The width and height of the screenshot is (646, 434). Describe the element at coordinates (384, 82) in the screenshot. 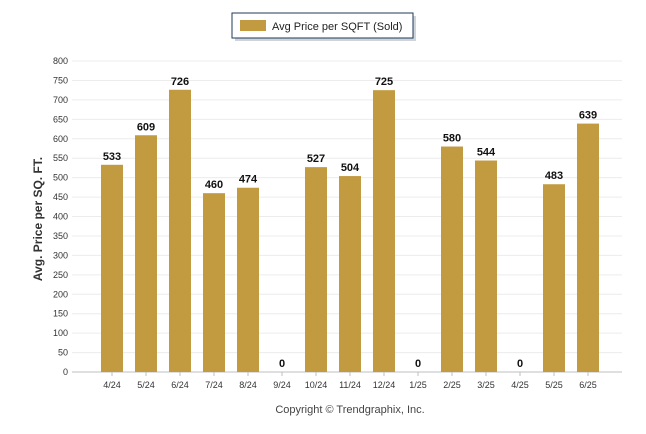

I see `data-label: 725` at that location.